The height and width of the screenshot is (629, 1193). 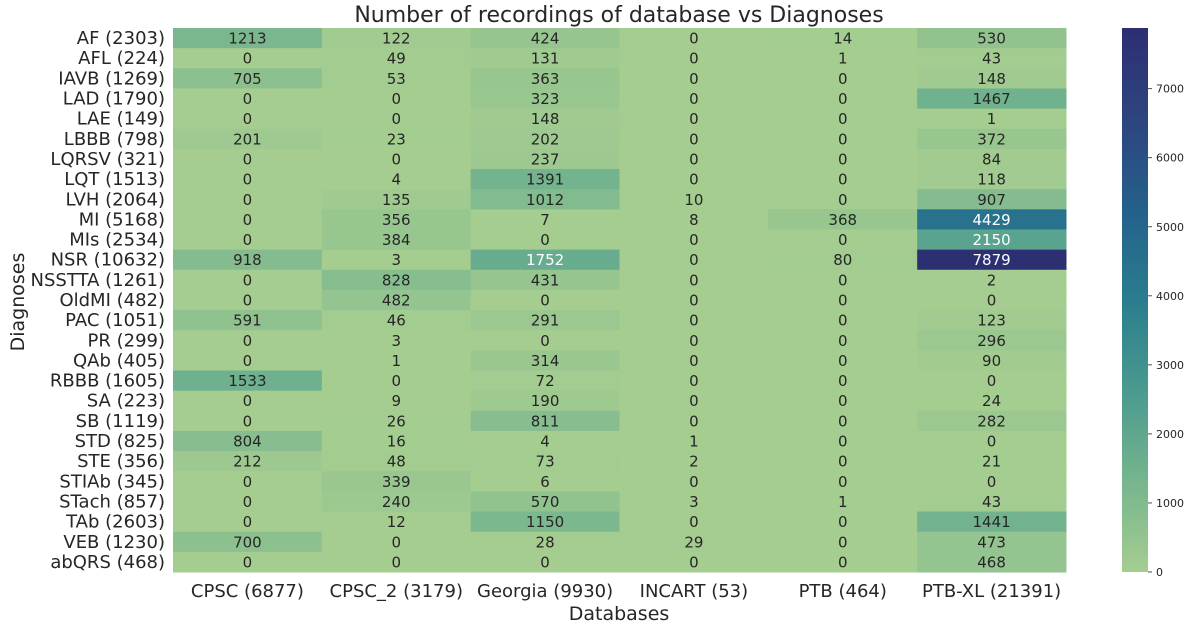 I want to click on y-tick-label: SA (223), so click(x=126, y=401).